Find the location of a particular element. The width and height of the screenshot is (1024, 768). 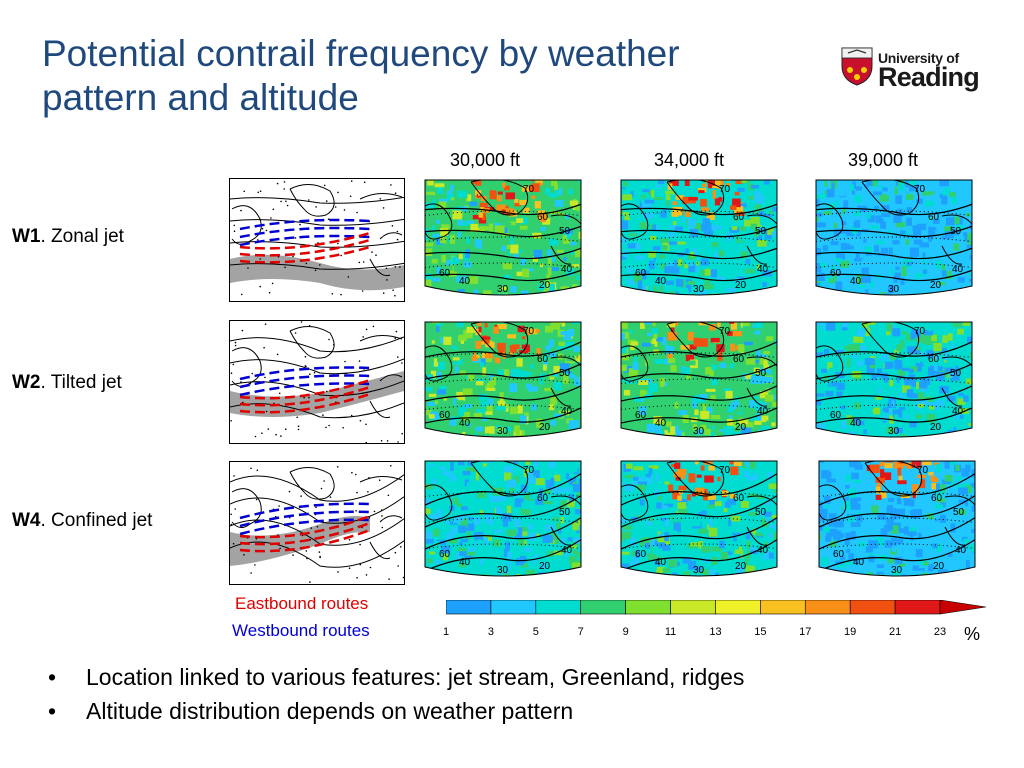

contour-label: 20 is located at coordinates (545, 285).